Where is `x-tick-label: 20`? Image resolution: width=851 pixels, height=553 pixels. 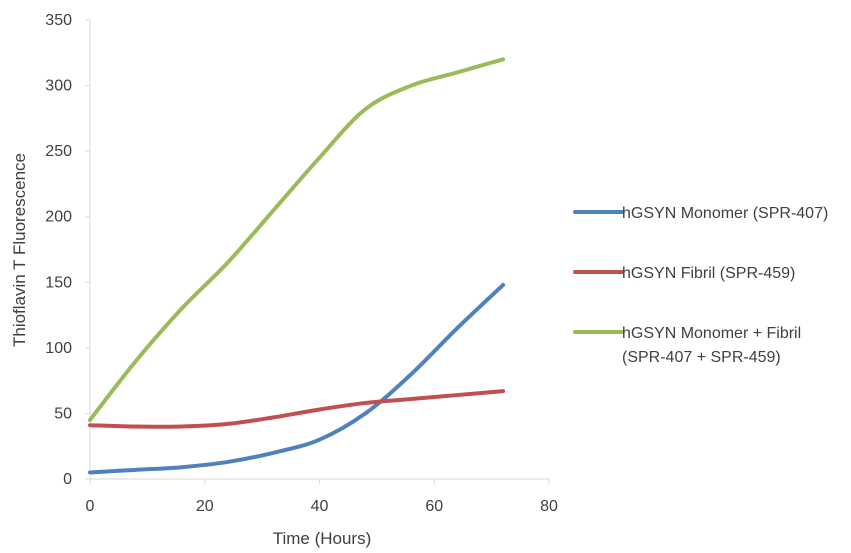
x-tick-label: 20 is located at coordinates (205, 506).